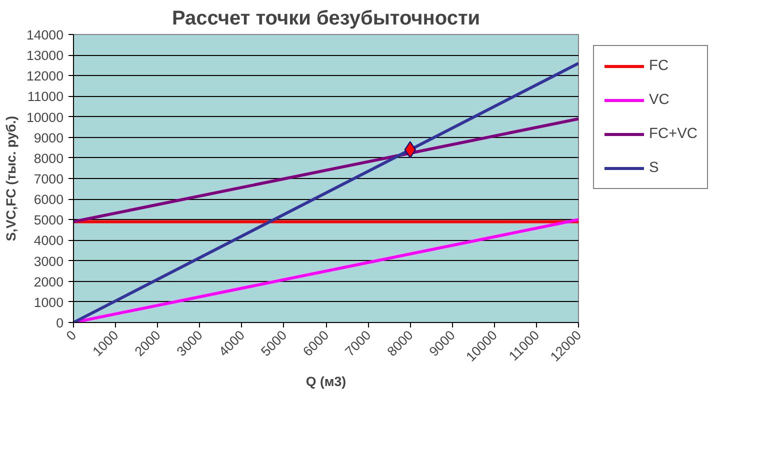  What do you see at coordinates (326, 19) in the screenshot?
I see `chart-title: Рассчет точки безубыточности` at bounding box center [326, 19].